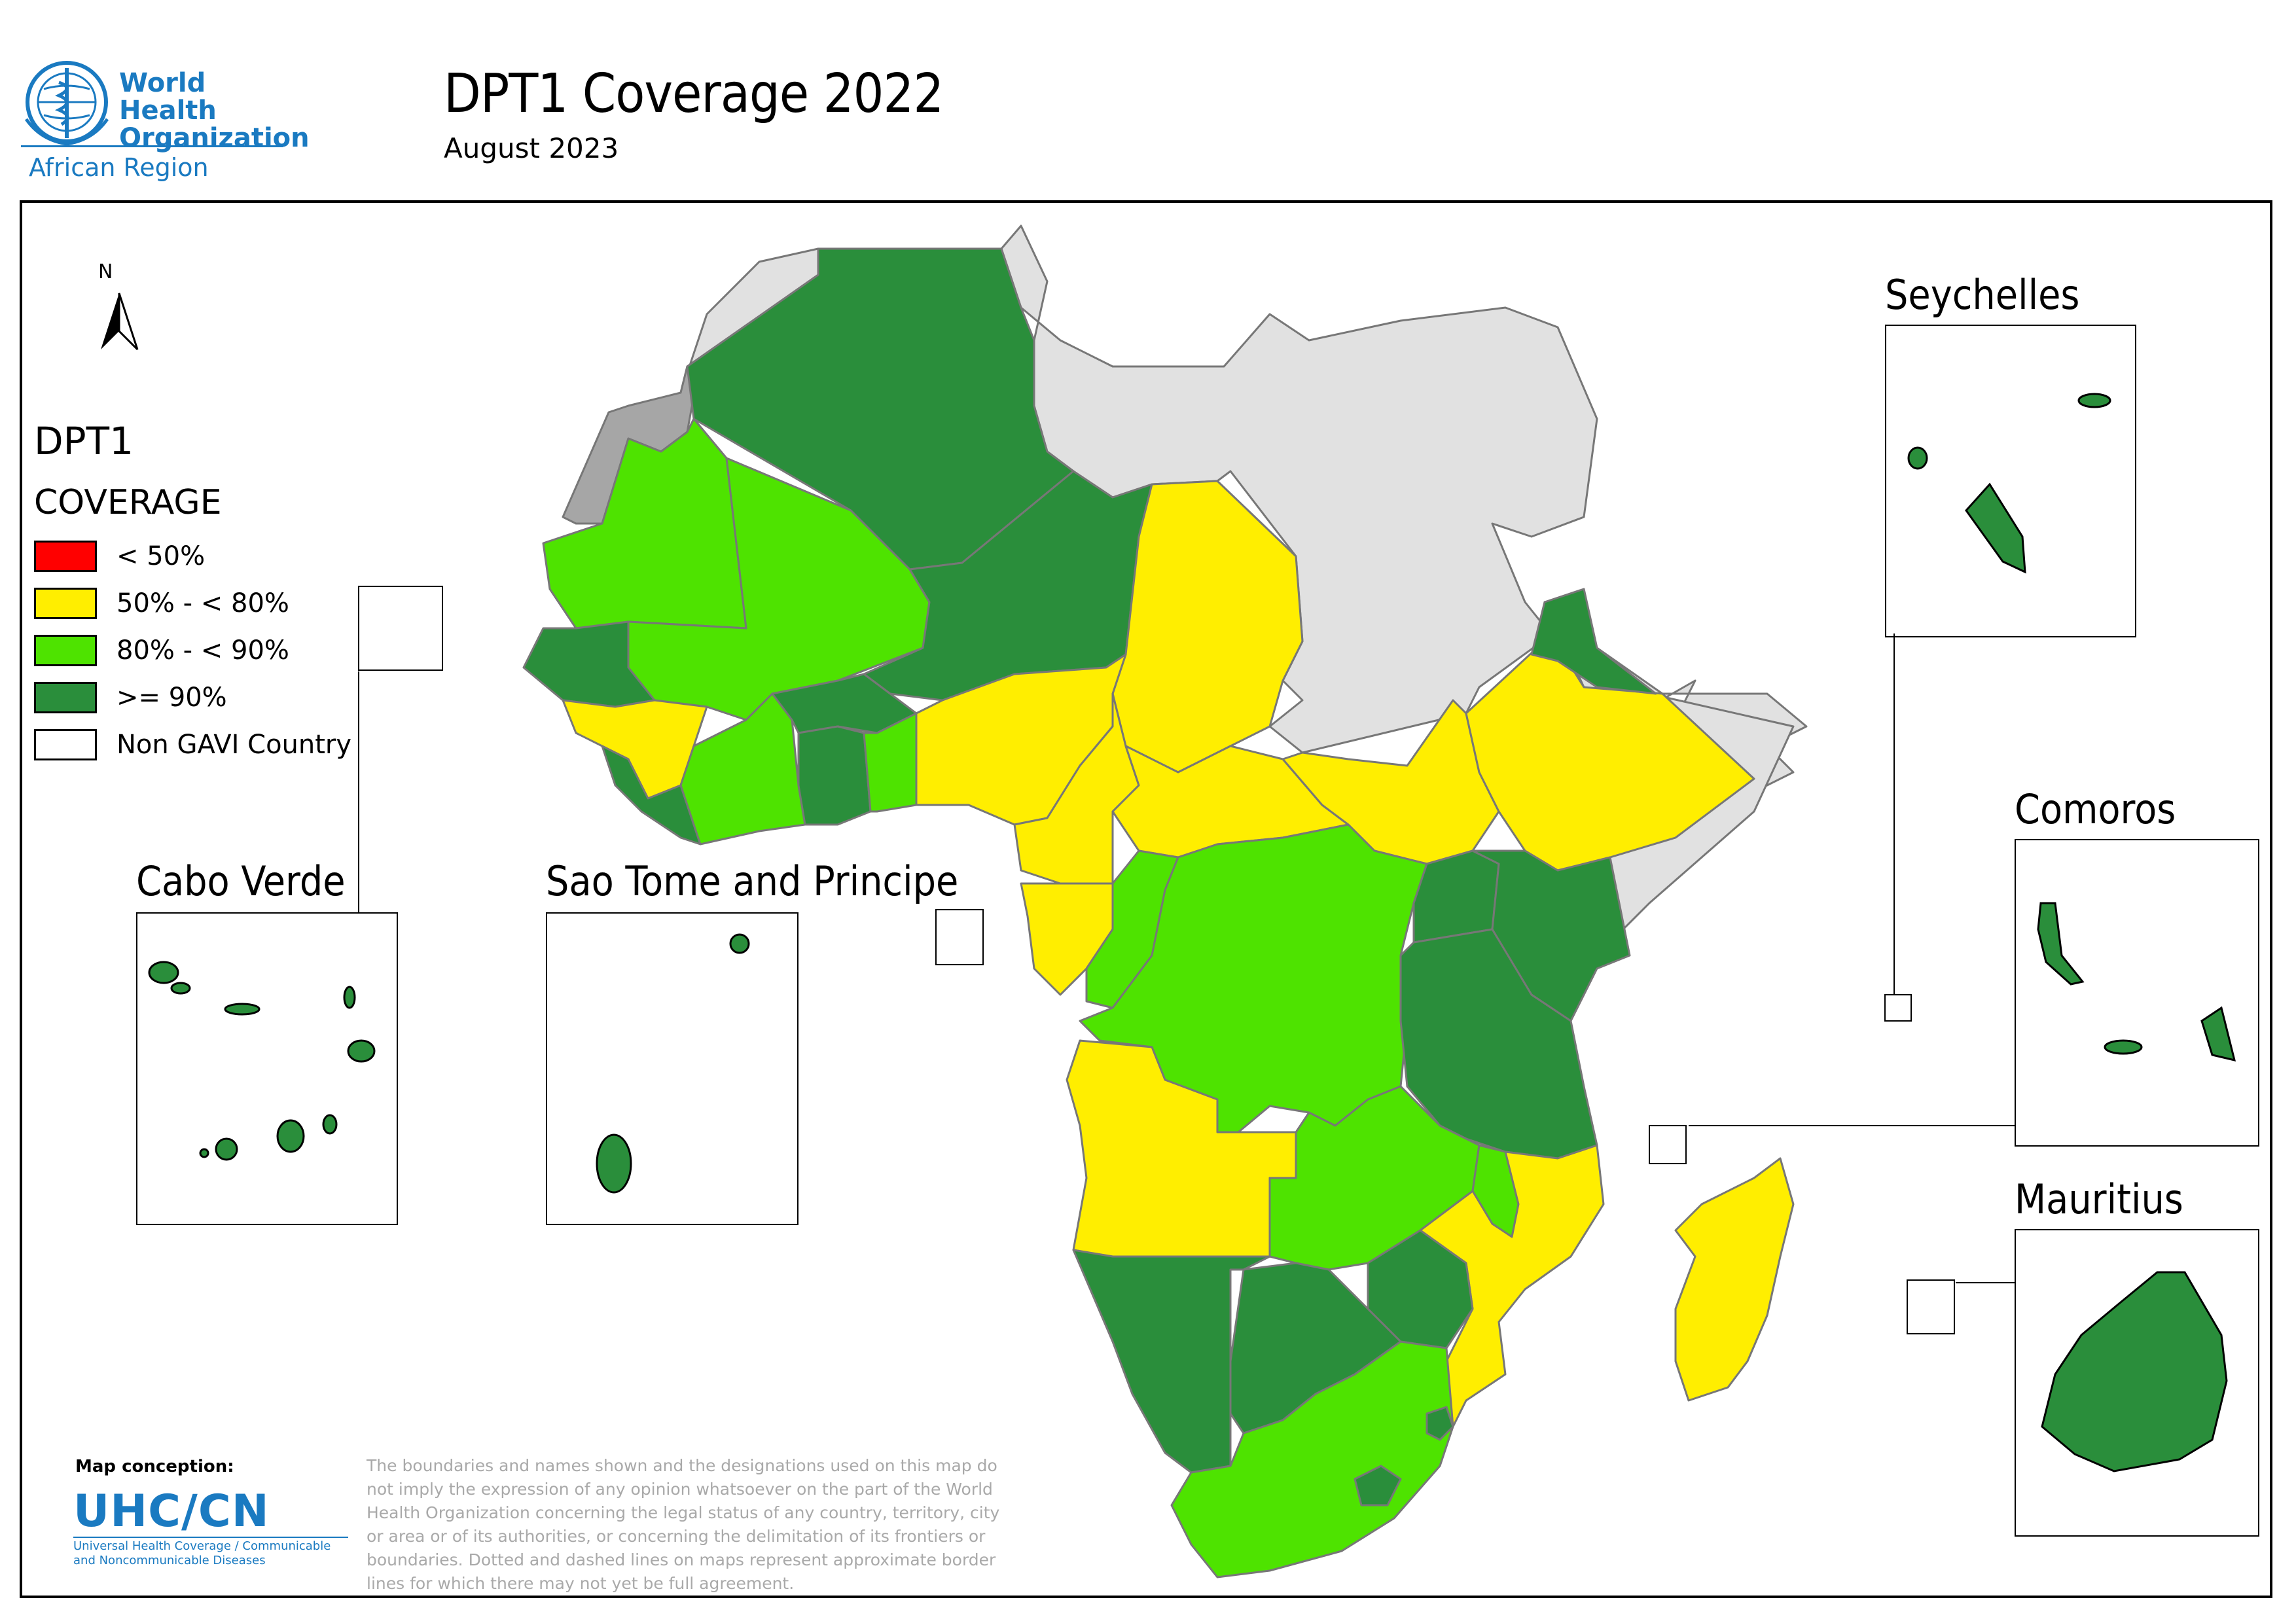  I want to click on legend-swatch-darkgreen, so click(65, 698).